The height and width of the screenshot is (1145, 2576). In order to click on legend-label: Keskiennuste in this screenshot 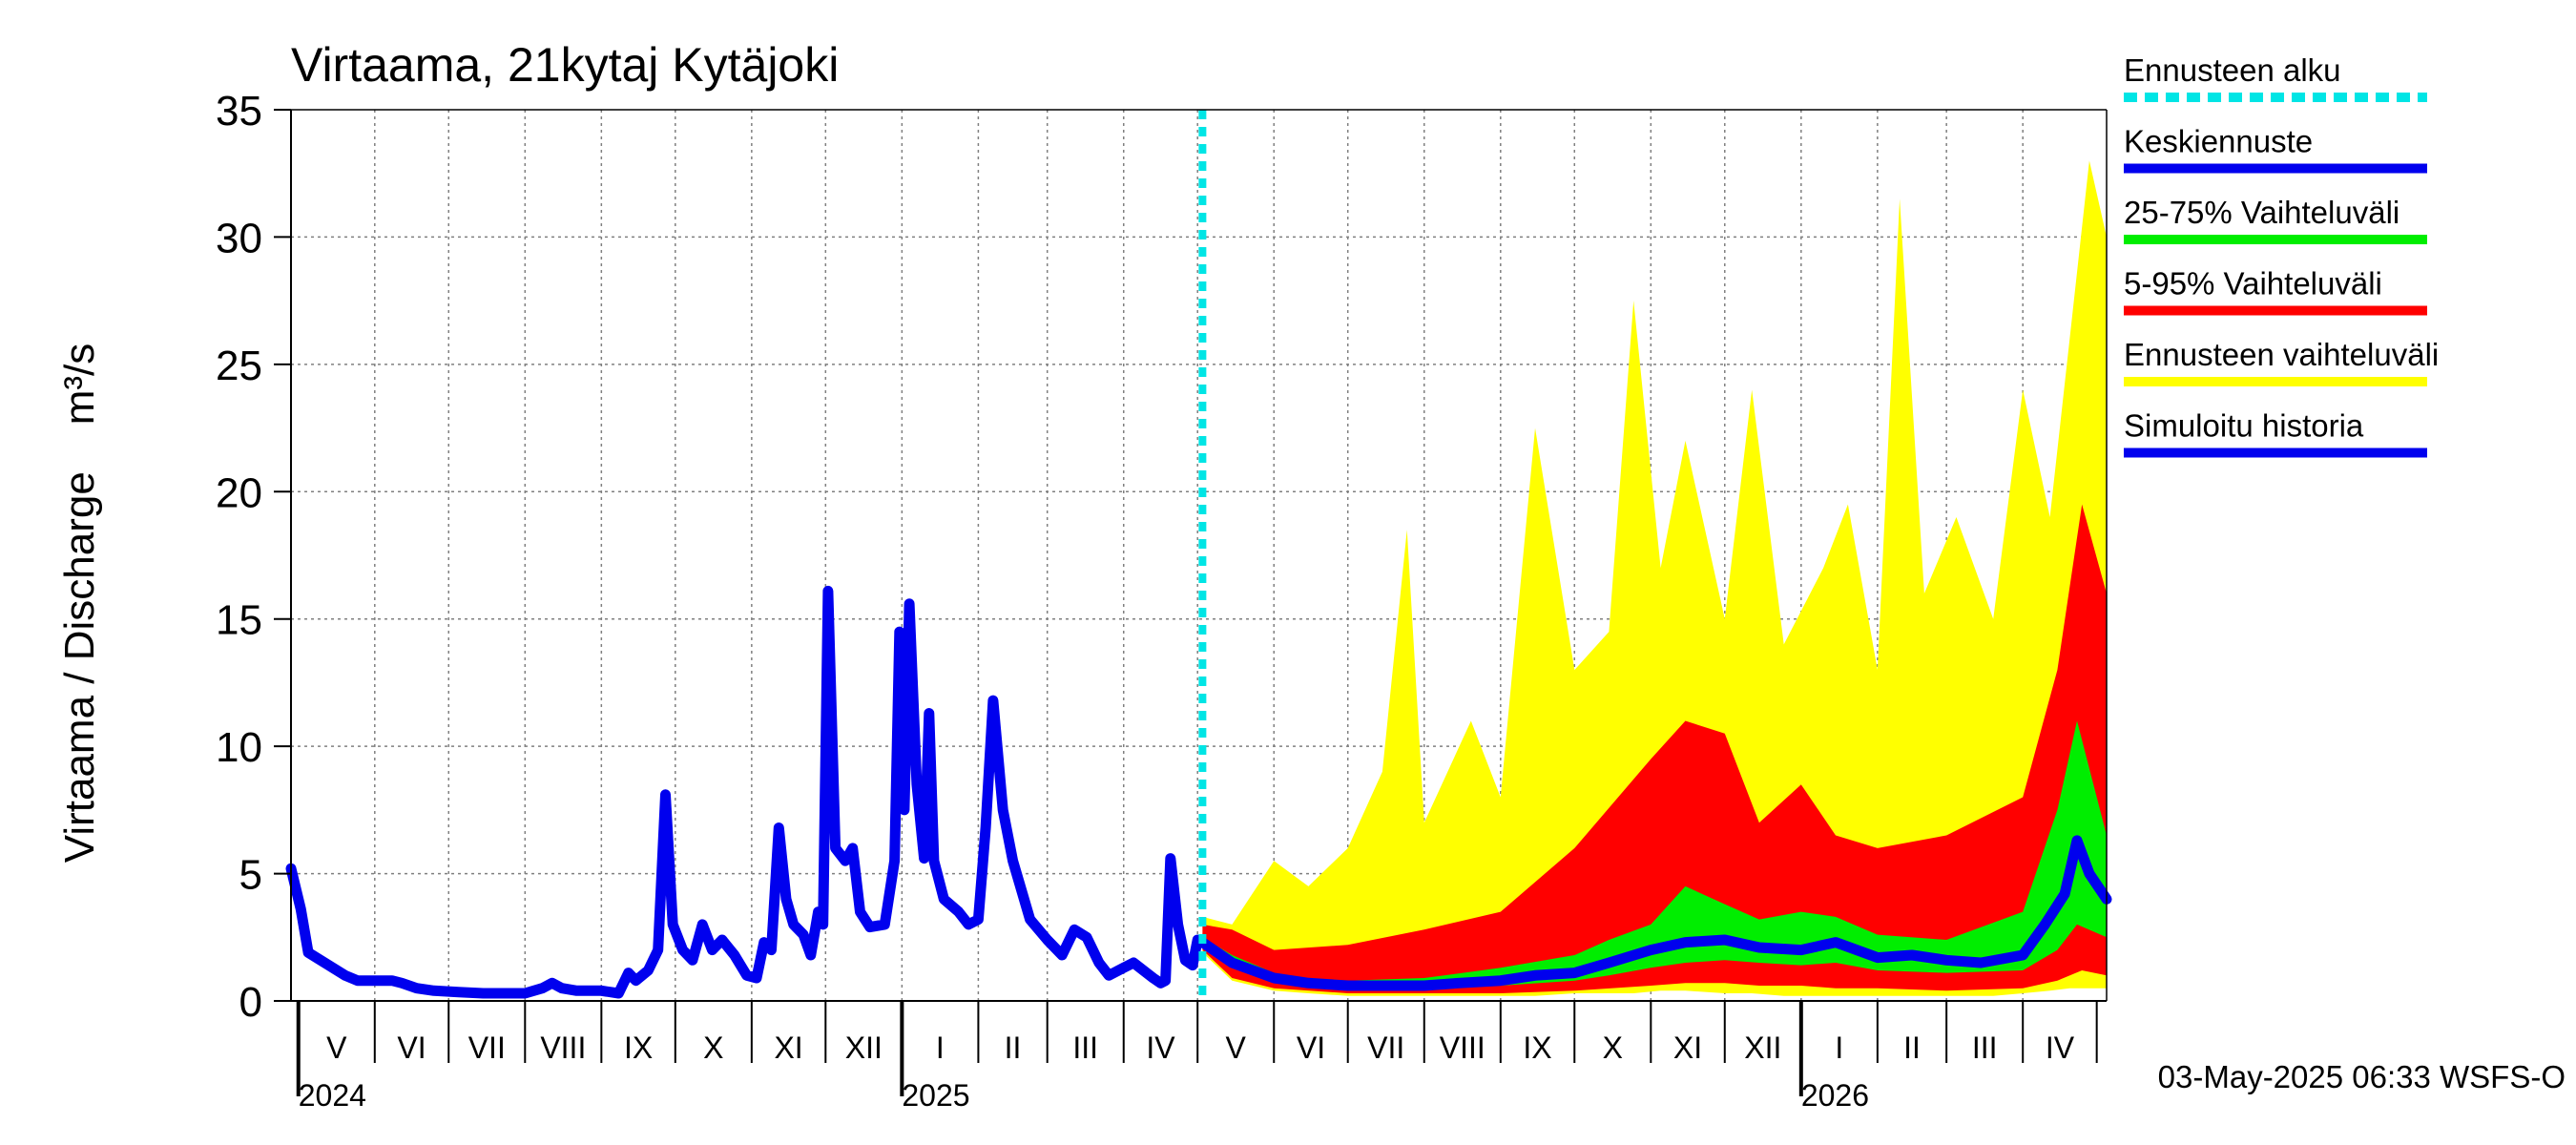, I will do `click(2218, 141)`.